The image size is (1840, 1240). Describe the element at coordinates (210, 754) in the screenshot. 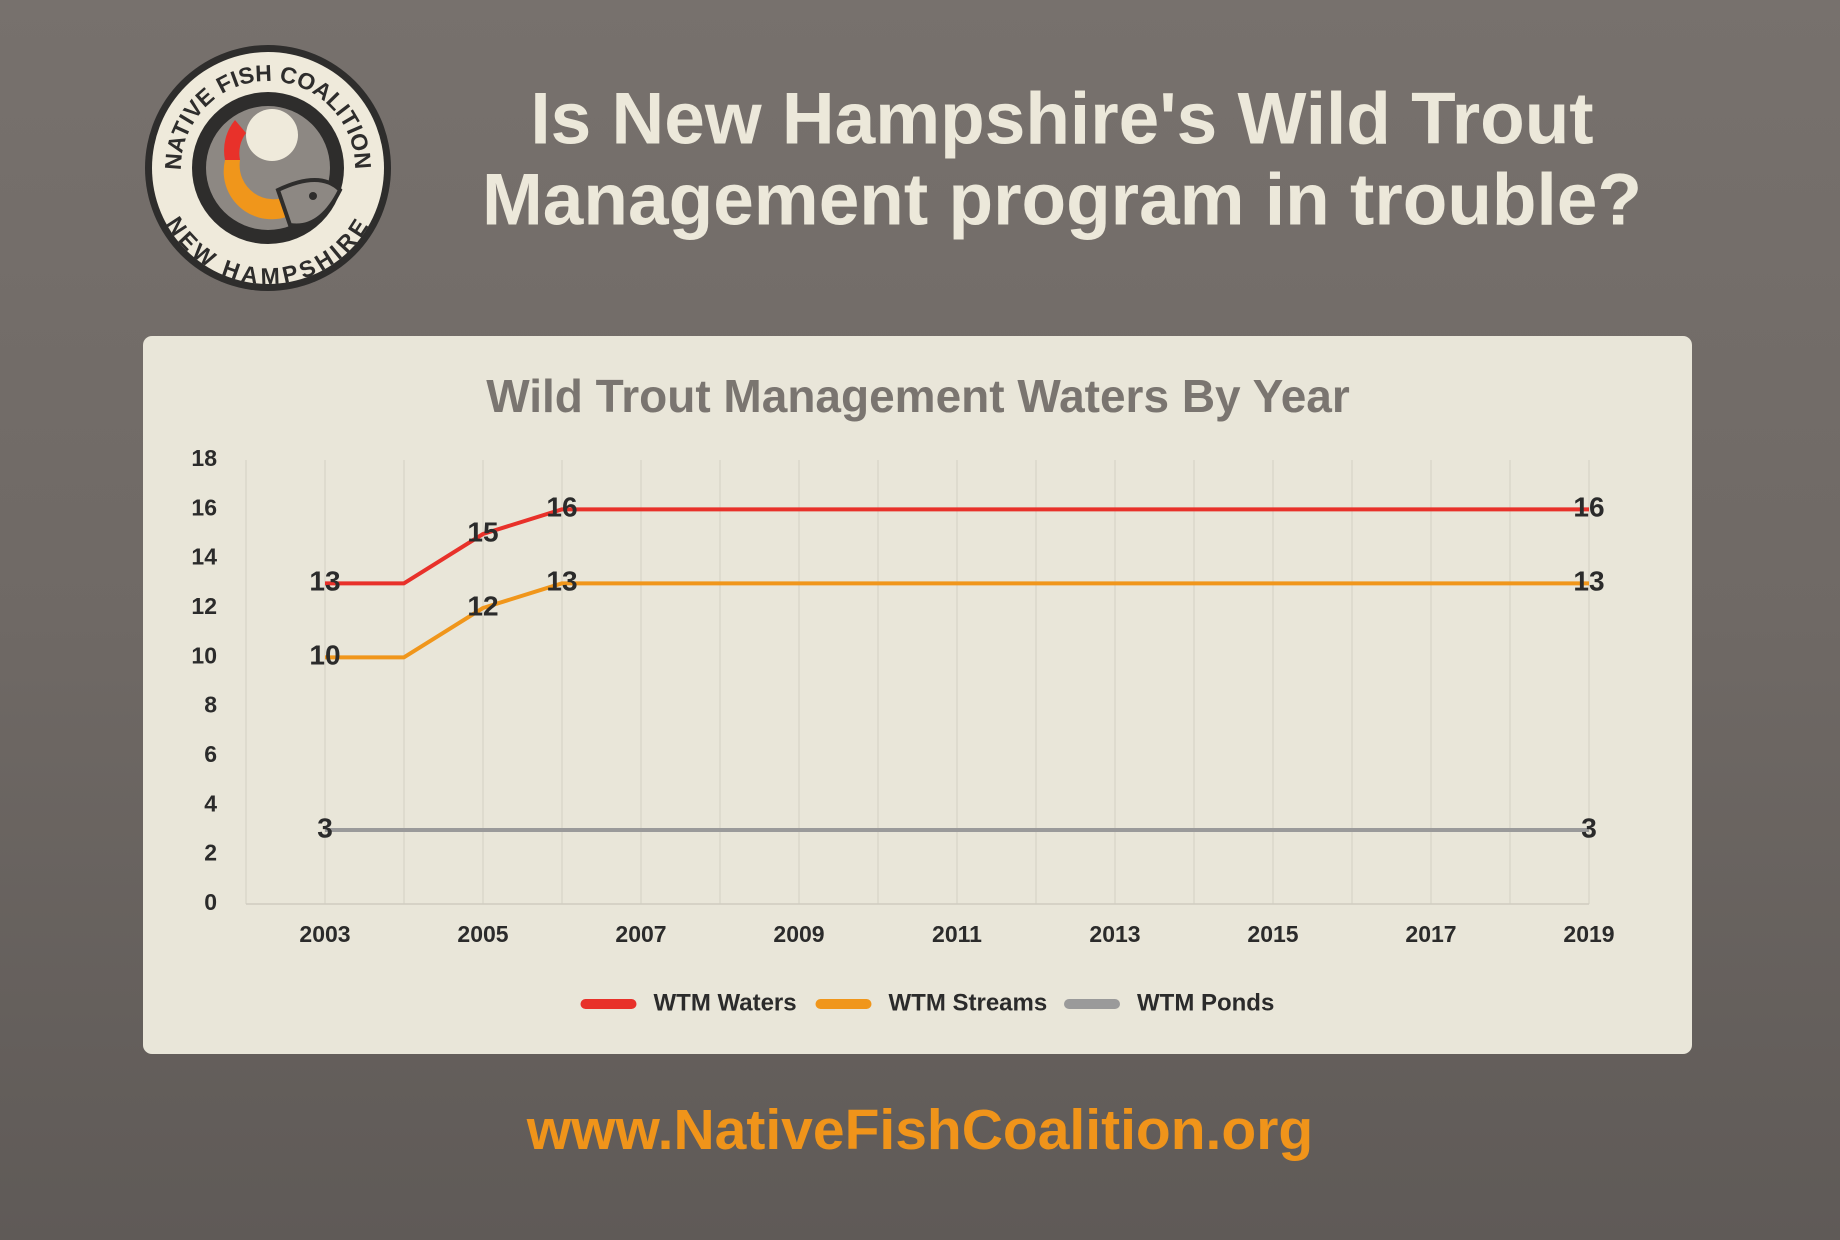

I see `y-tick-label: 6` at that location.